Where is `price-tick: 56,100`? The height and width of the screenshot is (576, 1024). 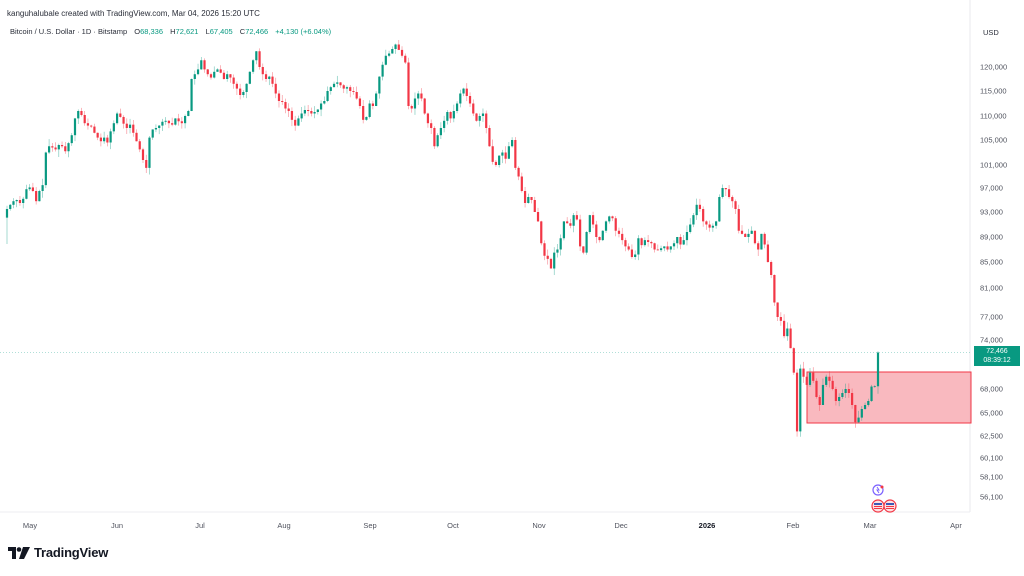
price-tick: 56,100 is located at coordinates (991, 497).